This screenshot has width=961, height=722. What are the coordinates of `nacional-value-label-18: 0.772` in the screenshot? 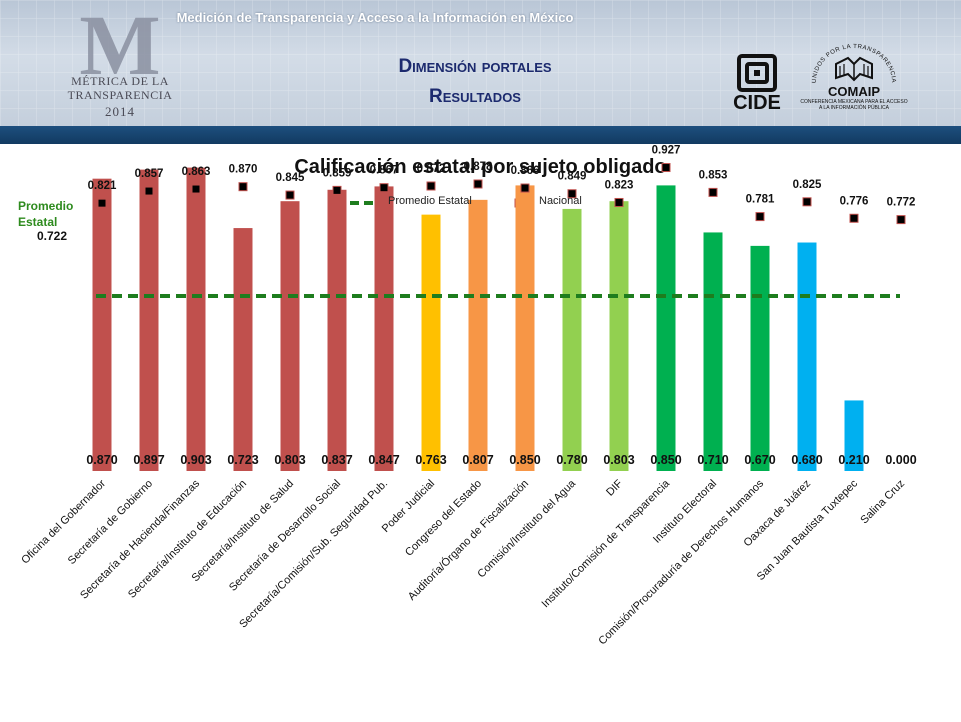 It's located at (901, 203).